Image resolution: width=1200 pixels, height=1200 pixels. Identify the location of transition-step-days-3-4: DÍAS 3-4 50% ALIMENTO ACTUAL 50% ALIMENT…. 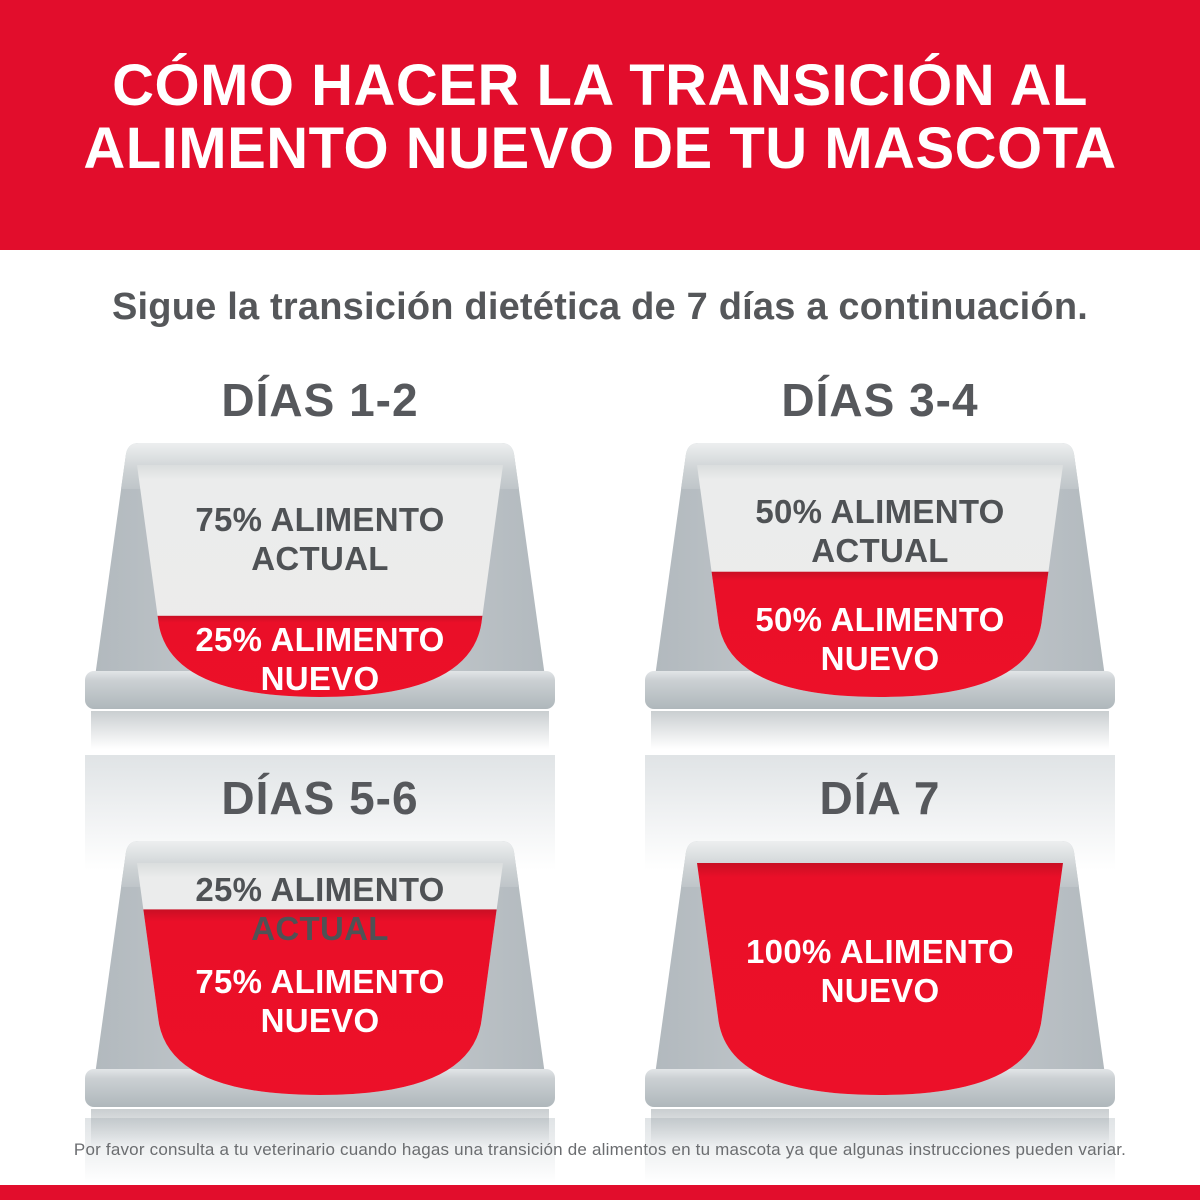
(880, 564).